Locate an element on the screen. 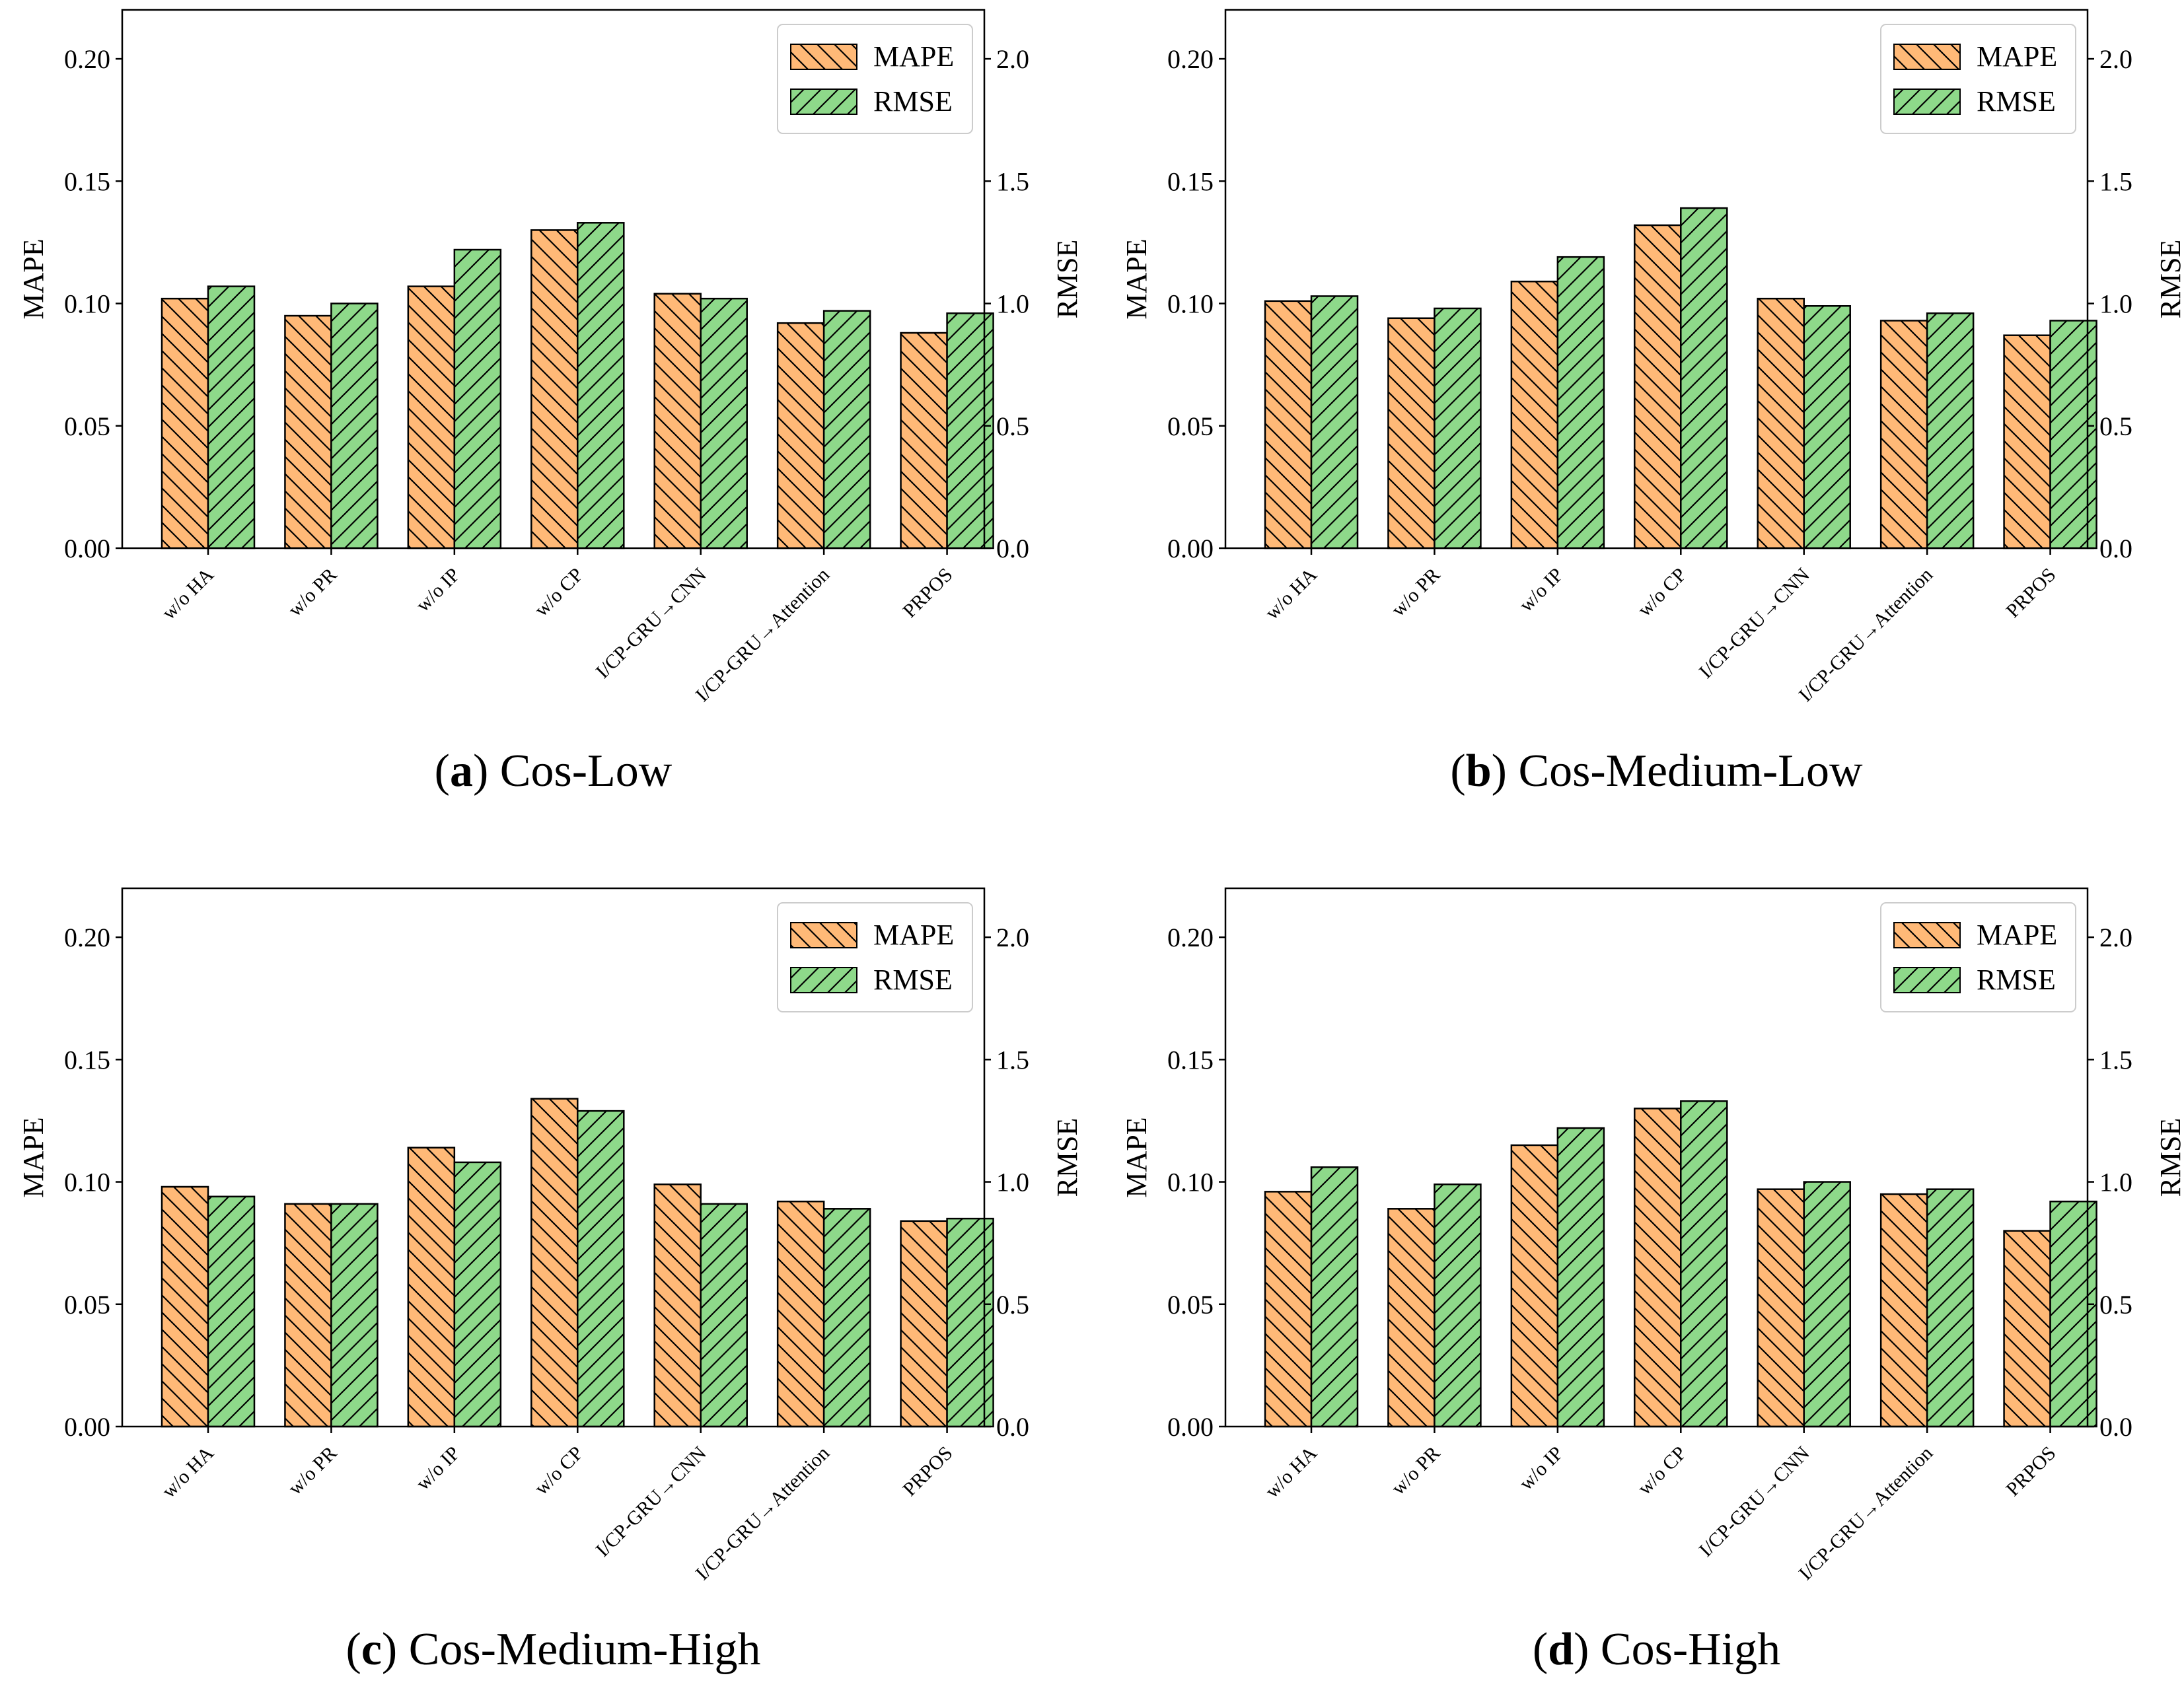  panel-title: Cos-Low is located at coordinates (586, 771).